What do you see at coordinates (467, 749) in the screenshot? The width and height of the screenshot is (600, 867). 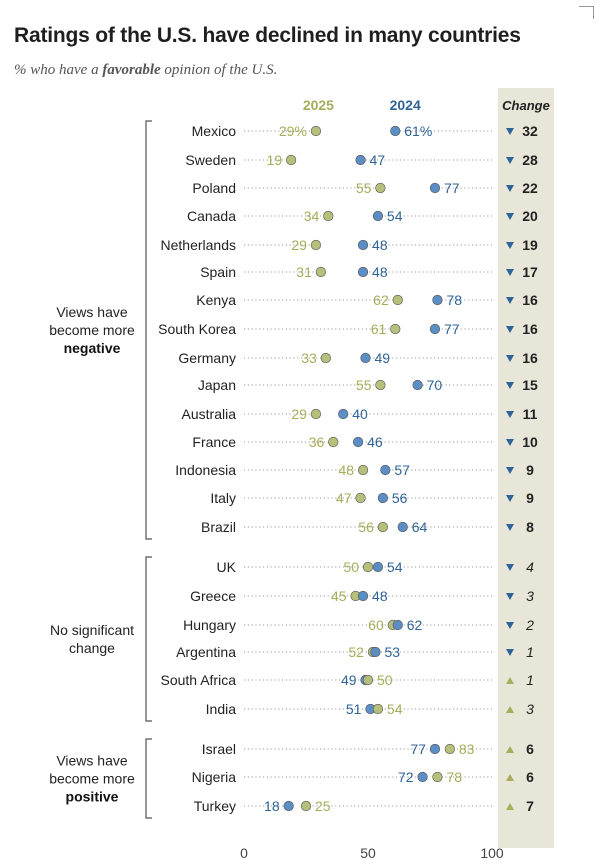 I see `value-label-2025: 83` at bounding box center [467, 749].